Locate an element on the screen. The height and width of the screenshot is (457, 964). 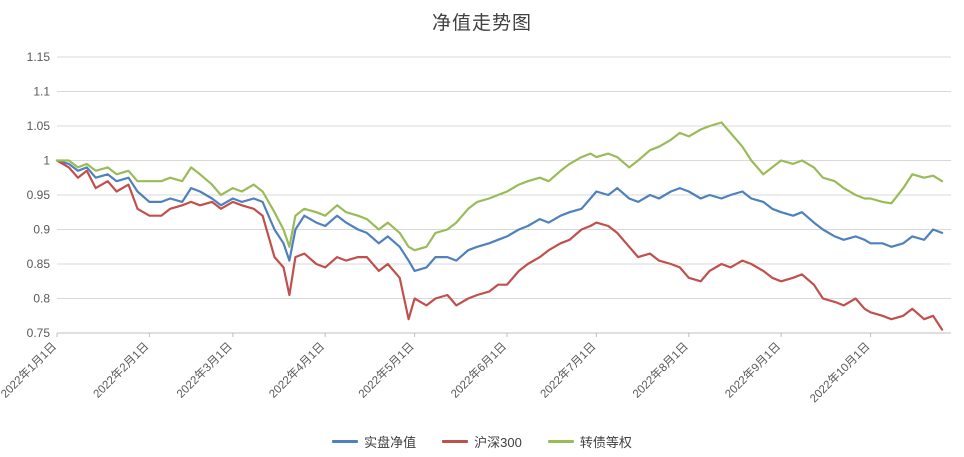
x-axis-tick-label: 2022年8月1日 is located at coordinates (659, 369).